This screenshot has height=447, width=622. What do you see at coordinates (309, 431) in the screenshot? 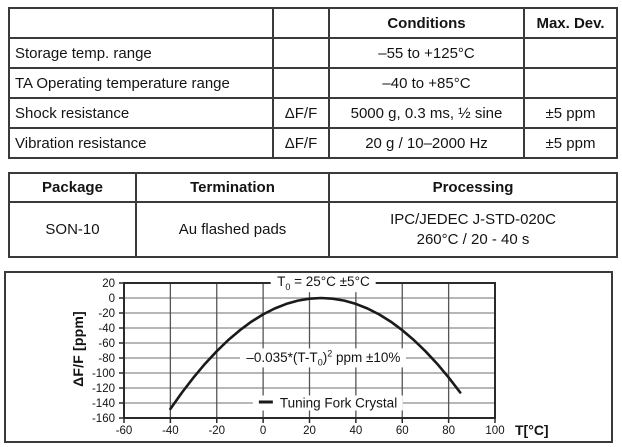
I see `x-tick-label: 20` at bounding box center [309, 431].